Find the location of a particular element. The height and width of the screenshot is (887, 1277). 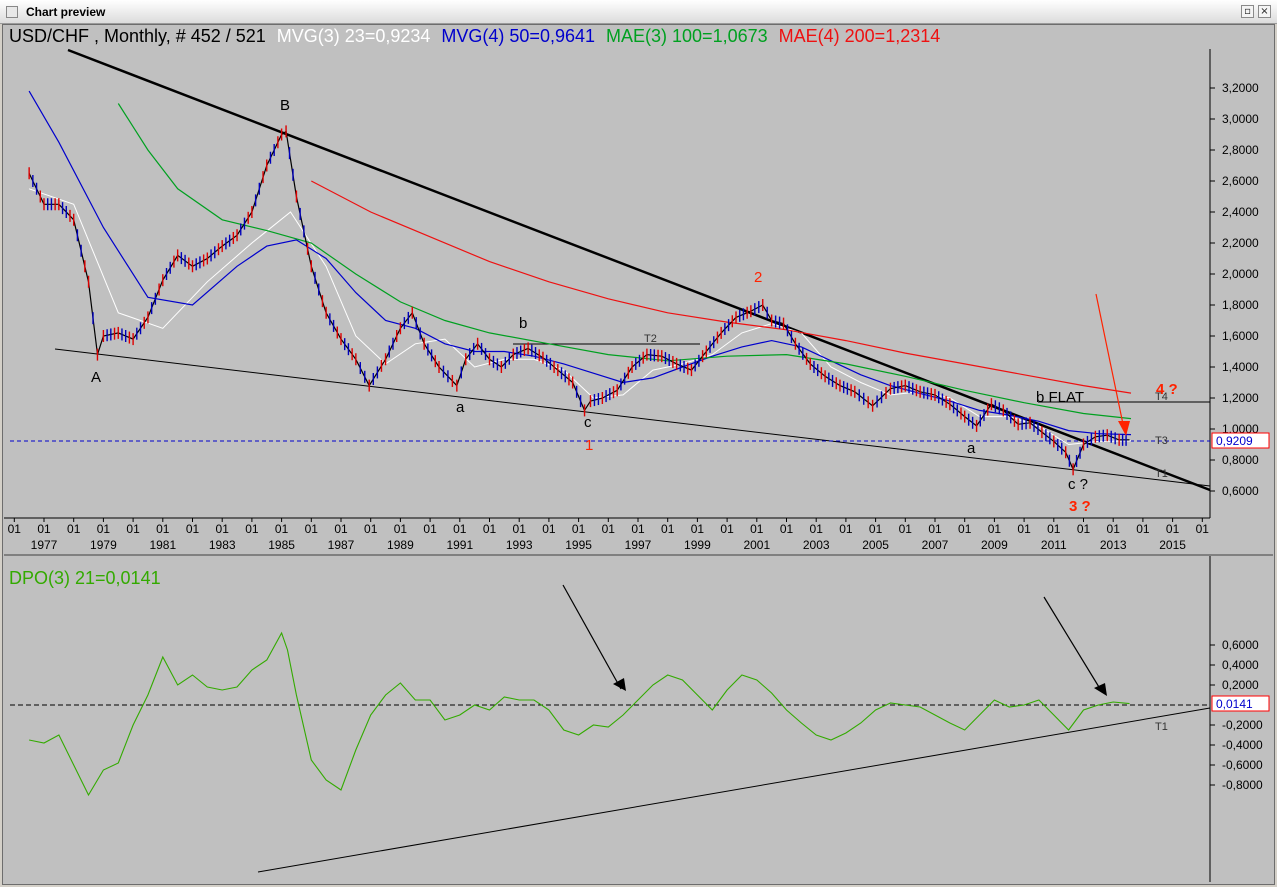

last-price-value: 0,9209 is located at coordinates (1234, 441).